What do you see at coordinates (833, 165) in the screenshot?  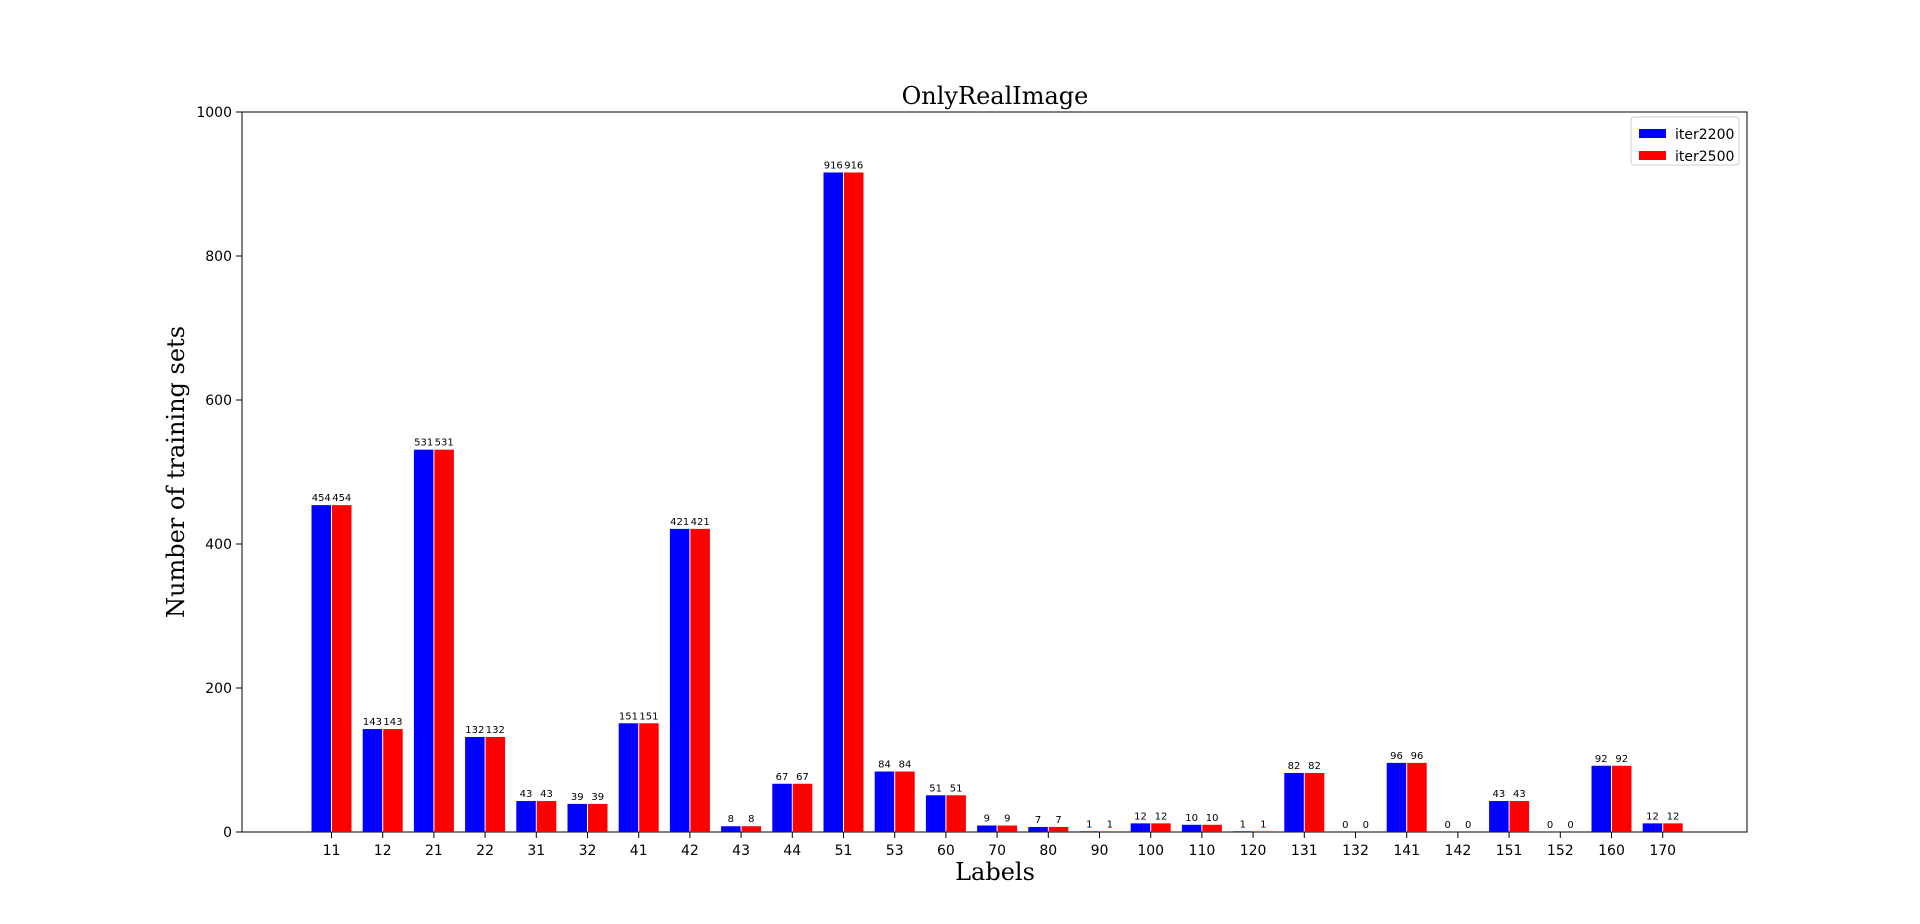 I see `bar-value-label: 916` at bounding box center [833, 165].